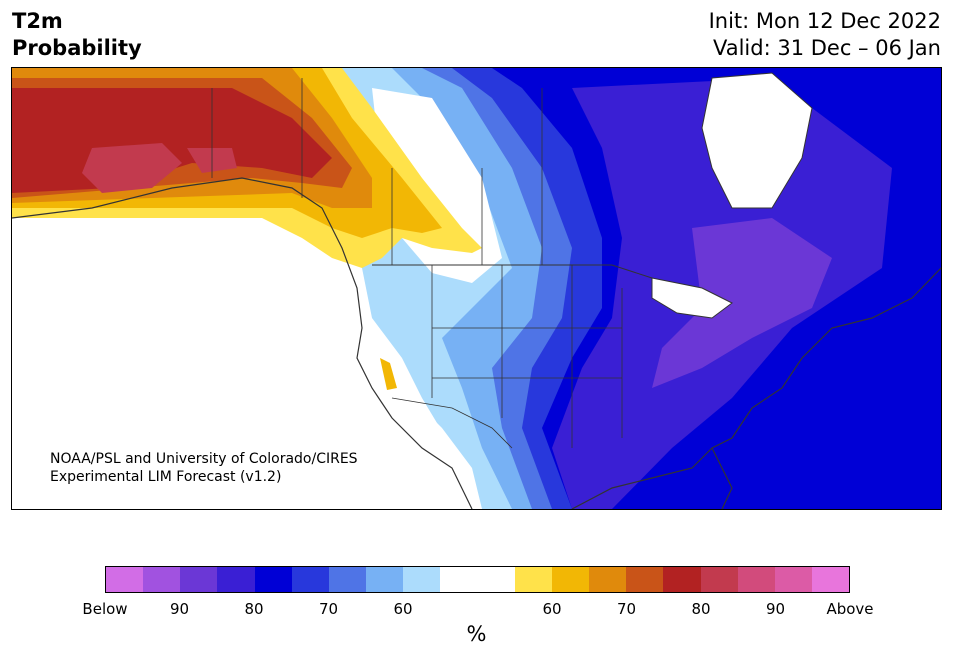  What do you see at coordinates (476, 634) in the screenshot?
I see `colorbar-unit: %` at bounding box center [476, 634].